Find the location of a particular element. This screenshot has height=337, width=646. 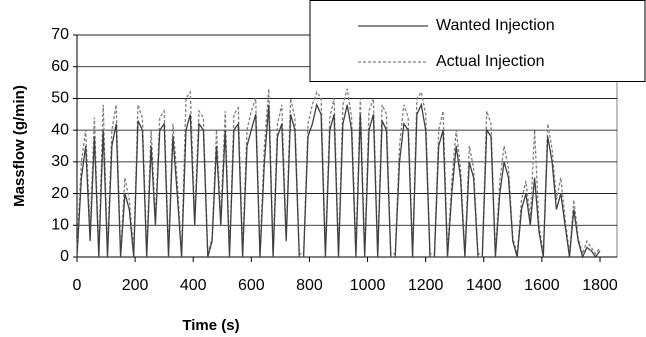

legend-label: Actual Injection is located at coordinates (490, 61).